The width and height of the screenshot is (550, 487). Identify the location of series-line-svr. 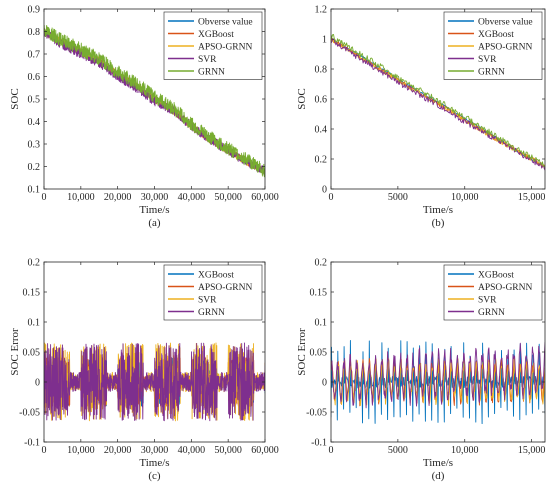
(438, 104).